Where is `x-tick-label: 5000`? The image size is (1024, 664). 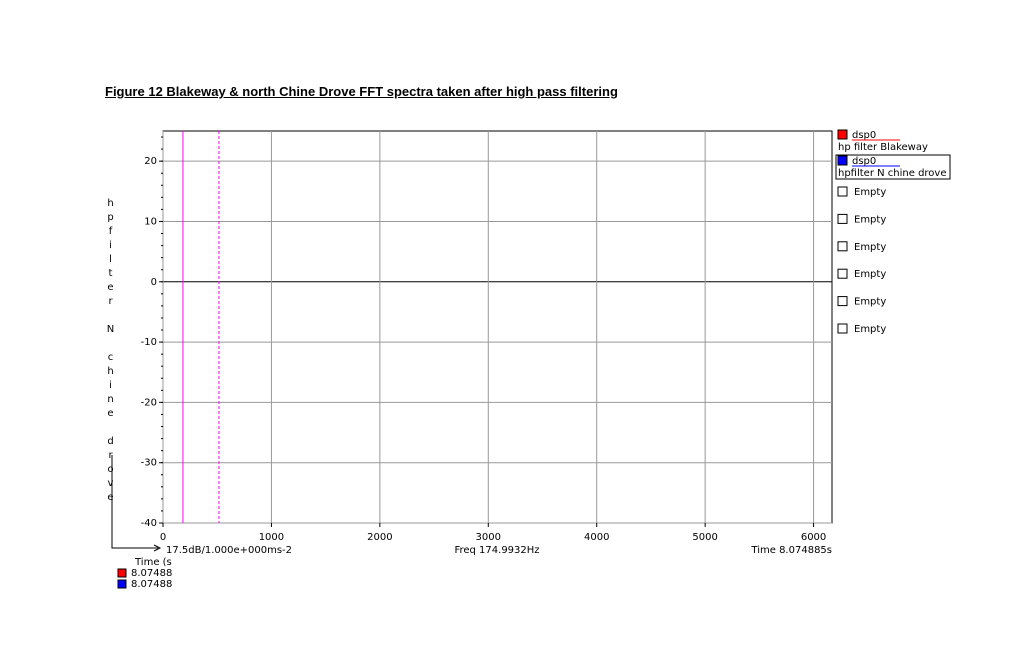 x-tick-label: 5000 is located at coordinates (704, 537).